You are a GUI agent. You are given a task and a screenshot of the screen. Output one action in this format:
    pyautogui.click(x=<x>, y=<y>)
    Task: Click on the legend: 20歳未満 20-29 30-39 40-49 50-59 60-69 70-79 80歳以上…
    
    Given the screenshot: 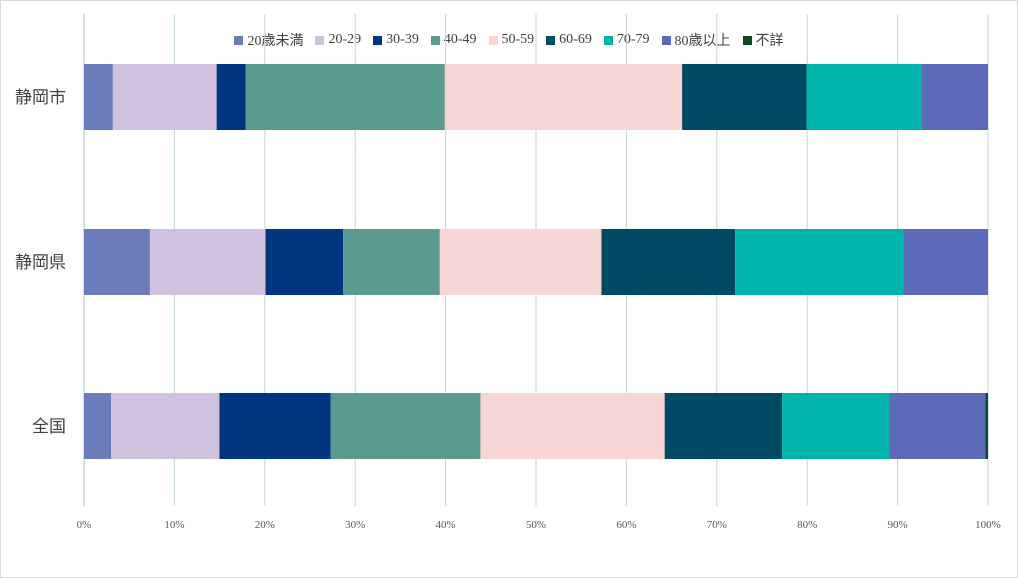 What is the action you would take?
    pyautogui.click(x=509, y=40)
    